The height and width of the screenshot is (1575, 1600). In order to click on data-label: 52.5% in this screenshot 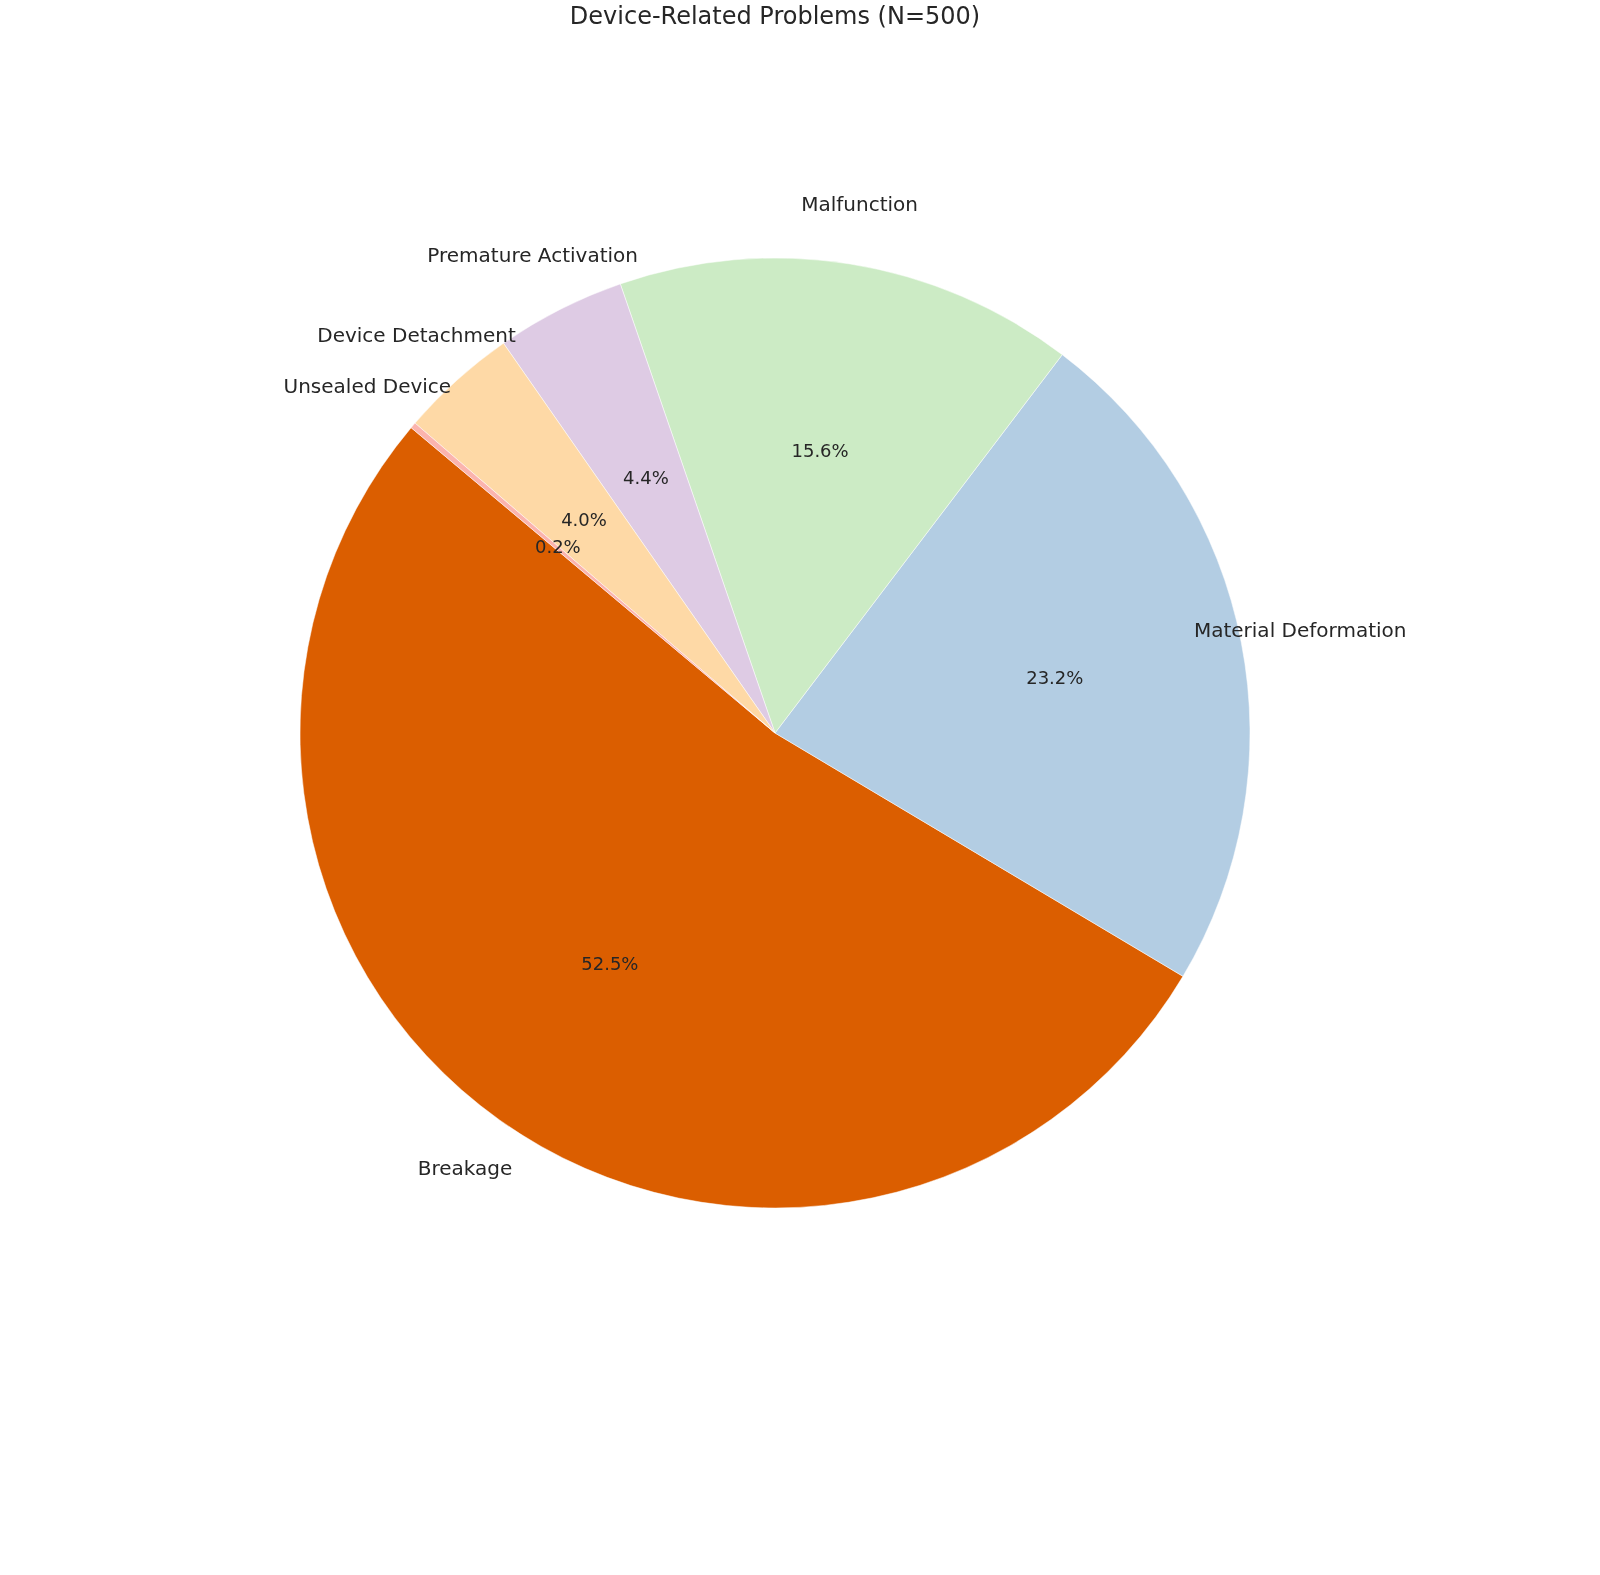, I will do `click(610, 964)`.